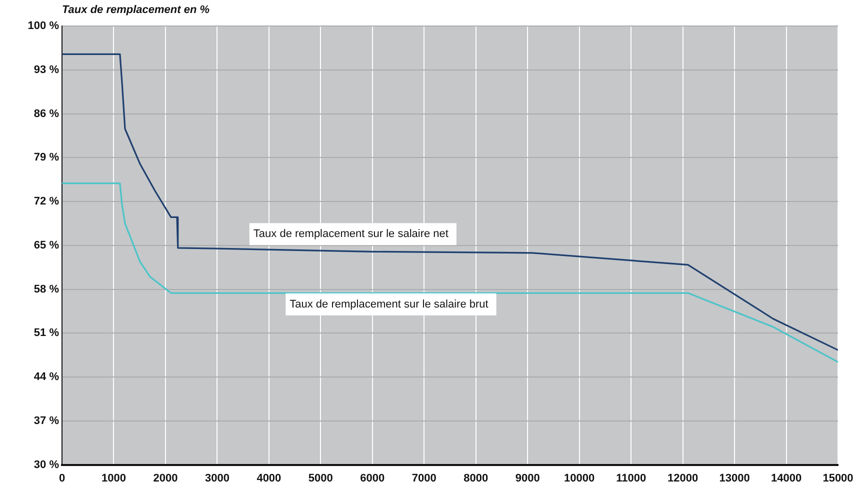 Image resolution: width=860 pixels, height=488 pixels. Describe the element at coordinates (579, 478) in the screenshot. I see `x-tick-label: 10000` at that location.